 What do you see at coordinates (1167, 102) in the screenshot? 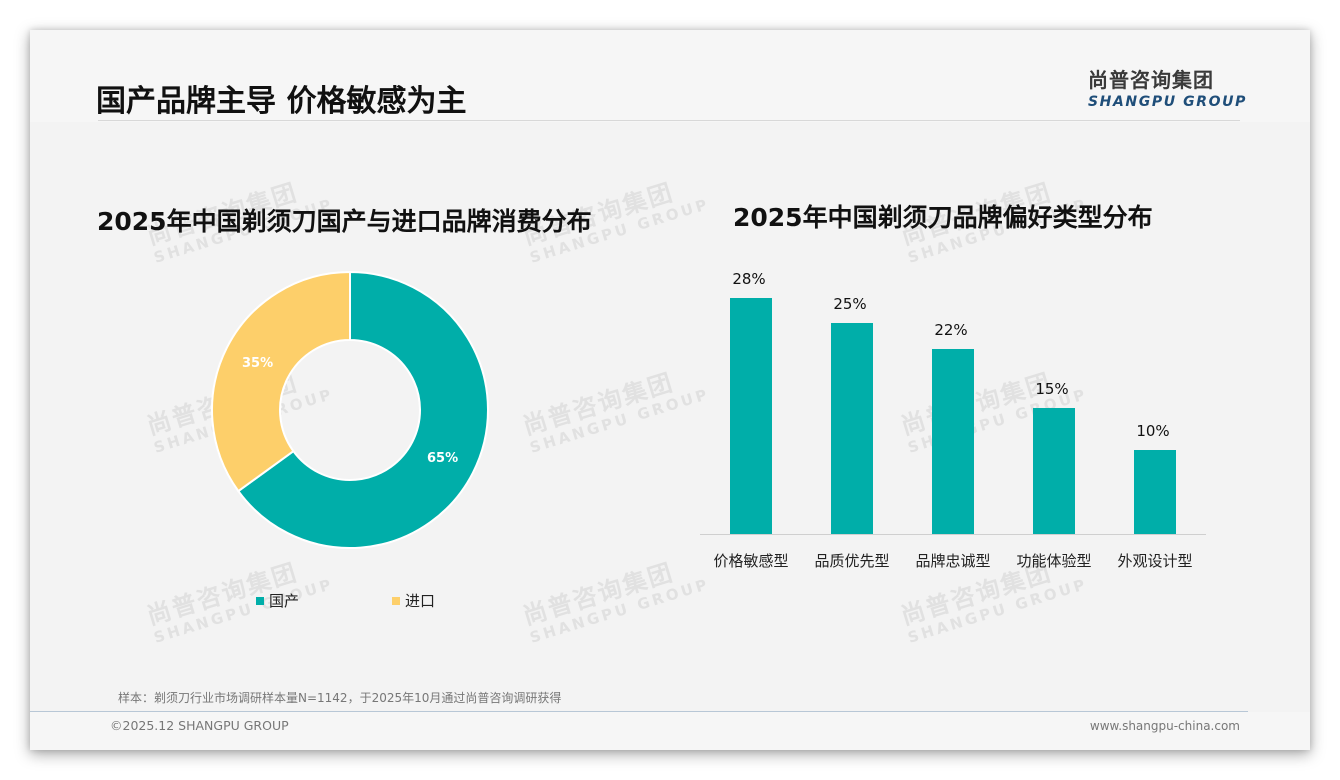
I see `logo-english: SHANGPU GROUP` at bounding box center [1167, 102].